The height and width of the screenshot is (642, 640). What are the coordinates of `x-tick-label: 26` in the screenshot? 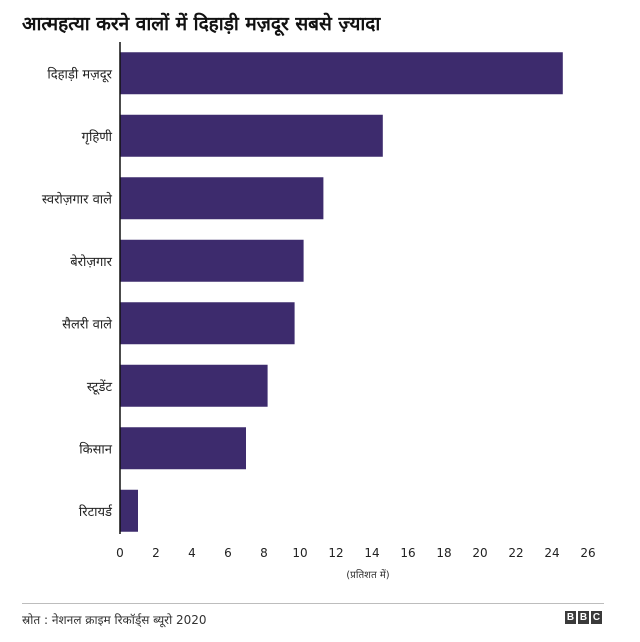 It's located at (587, 553).